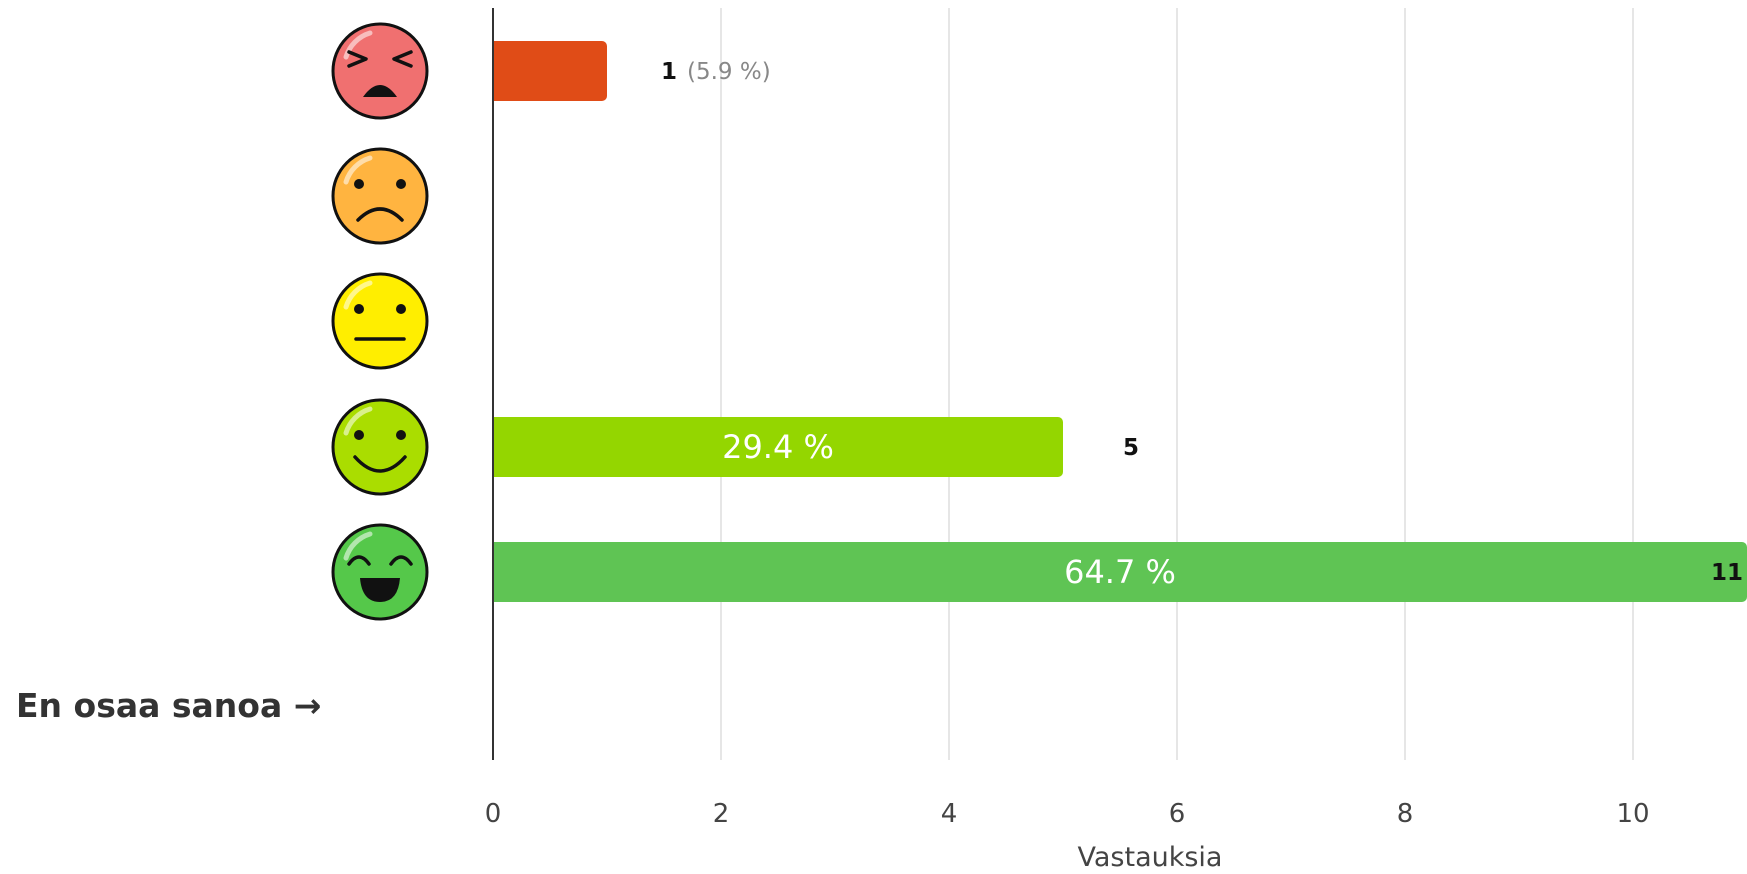  What do you see at coordinates (493, 814) in the screenshot?
I see `x-tick-label: 0` at bounding box center [493, 814].